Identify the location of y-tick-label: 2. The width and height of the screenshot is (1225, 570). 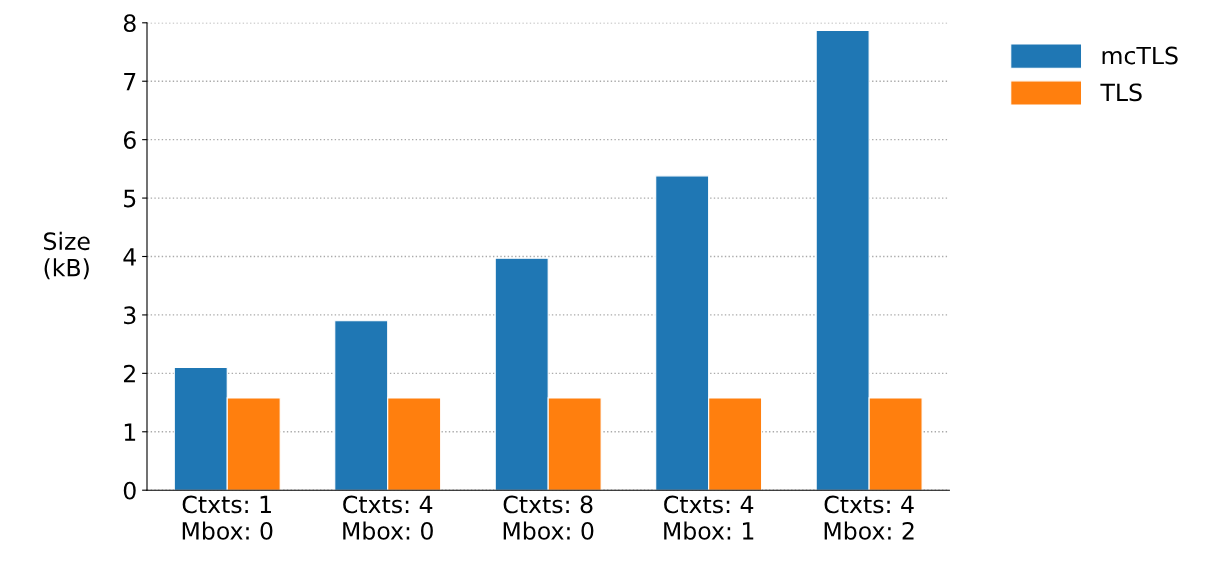
(129, 373).